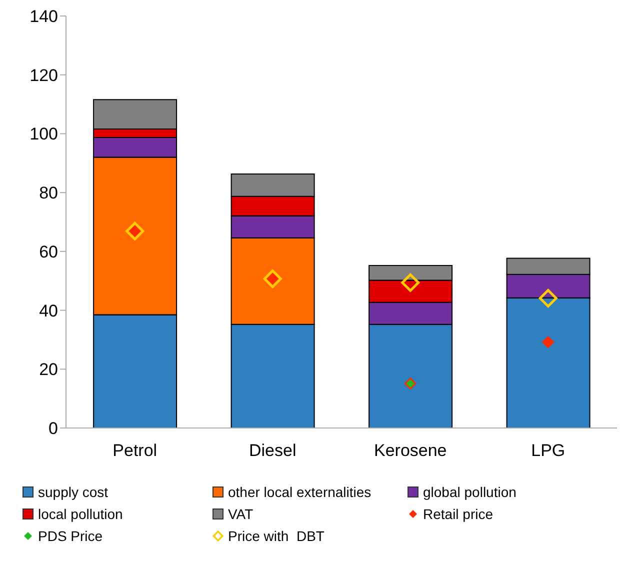 The height and width of the screenshot is (566, 625). I want to click on legend-label: local pollution, so click(80, 514).